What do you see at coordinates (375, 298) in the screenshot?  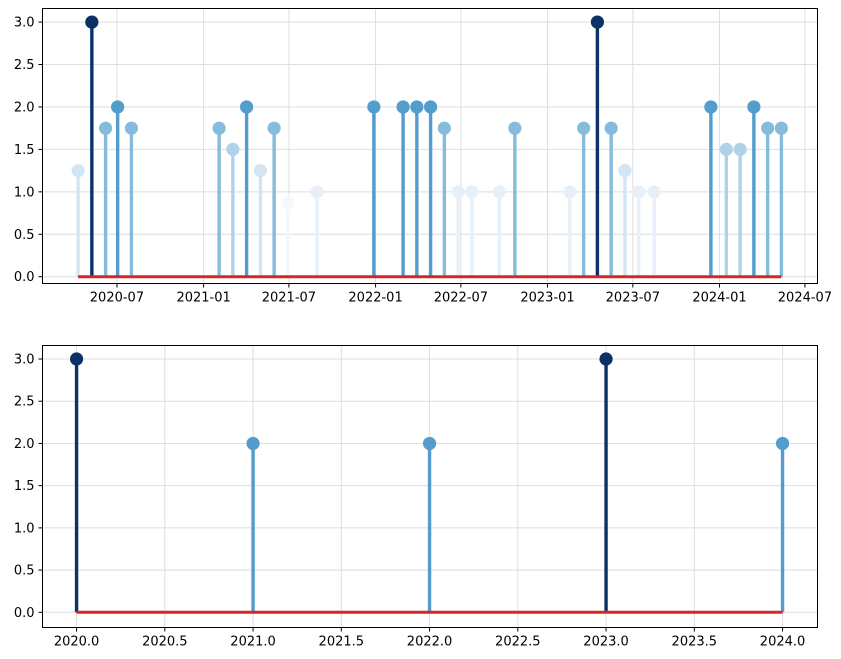 I see `x-tick-label: 2022-01` at bounding box center [375, 298].